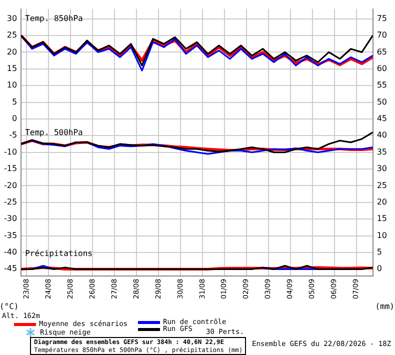 This screenshot has width=395, height=355. I want to click on y2-tick-label: 45, so click(382, 119).